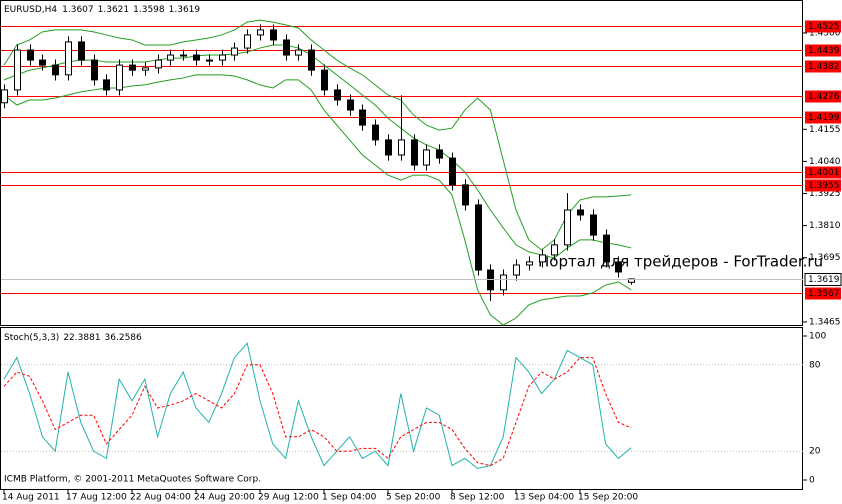  I want to click on current-price-label: 1.3619, so click(824, 280).